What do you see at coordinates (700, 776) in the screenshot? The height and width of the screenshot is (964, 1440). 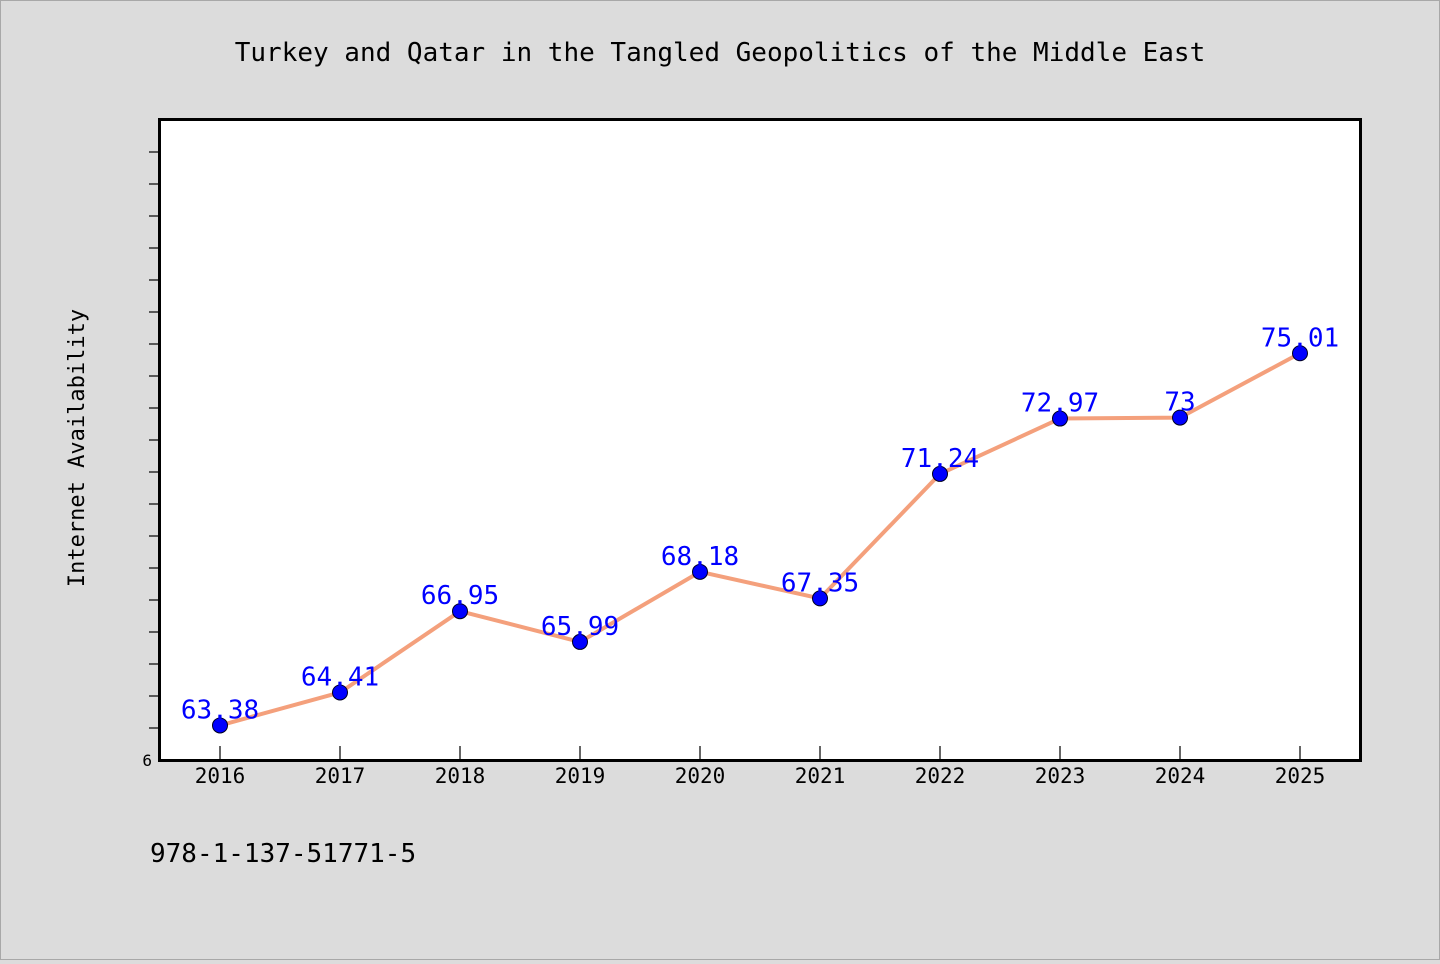 I see `x-tick-label: 2020` at bounding box center [700, 776].